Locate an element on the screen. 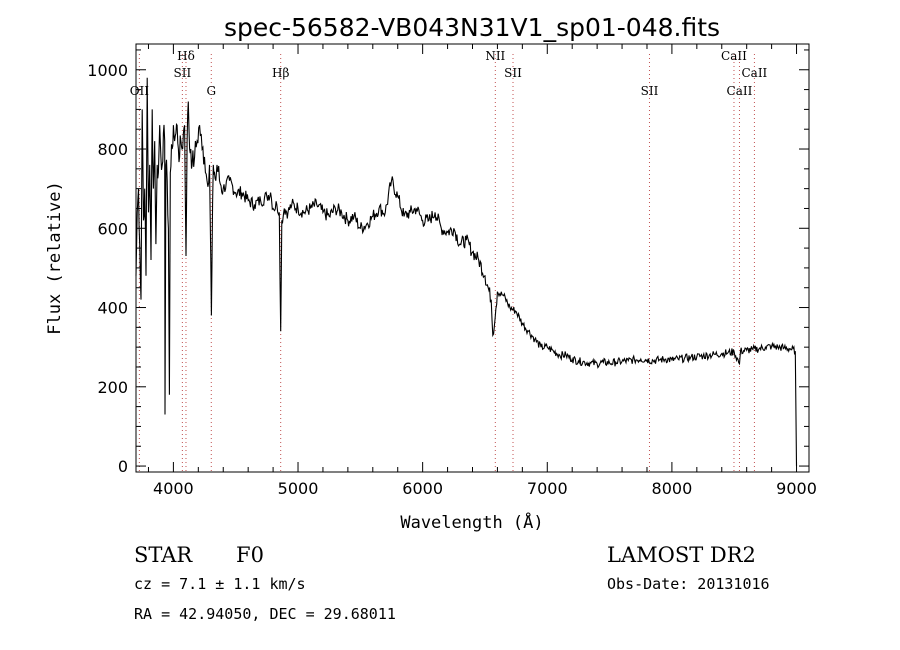  line-label: NII is located at coordinates (495, 56).